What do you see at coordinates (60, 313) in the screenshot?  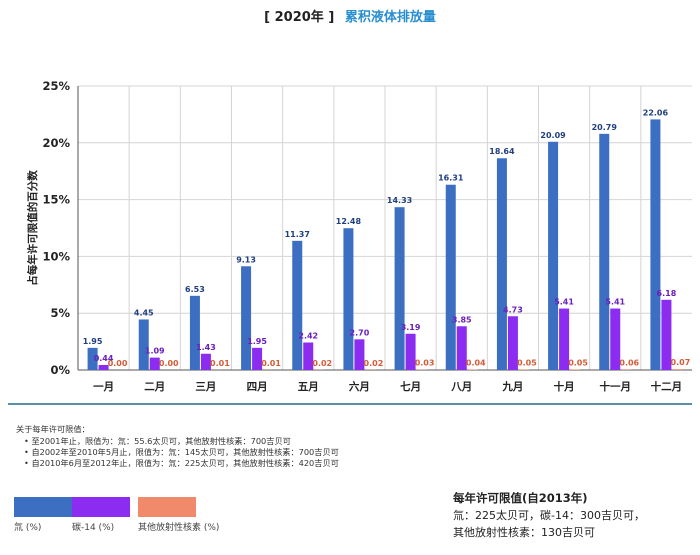 I see `y-tick-label: 5%` at bounding box center [60, 313].